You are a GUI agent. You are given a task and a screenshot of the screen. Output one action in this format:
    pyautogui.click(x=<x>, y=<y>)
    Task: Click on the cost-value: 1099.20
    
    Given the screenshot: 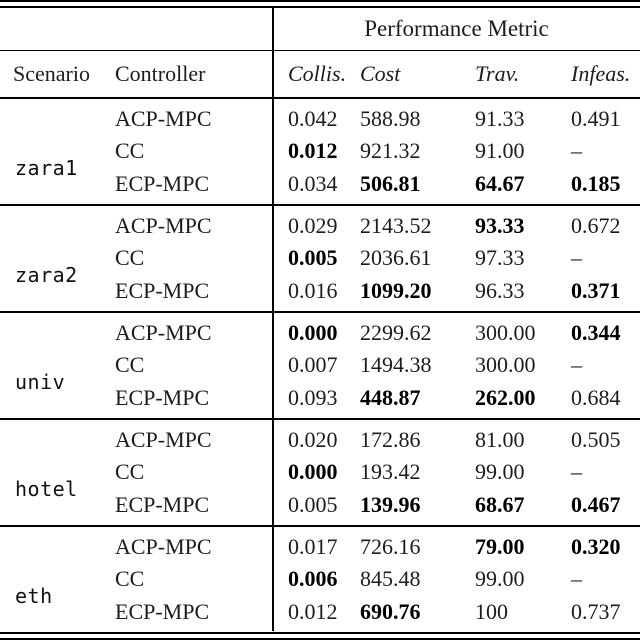 What is the action you would take?
    pyautogui.click(x=396, y=290)
    